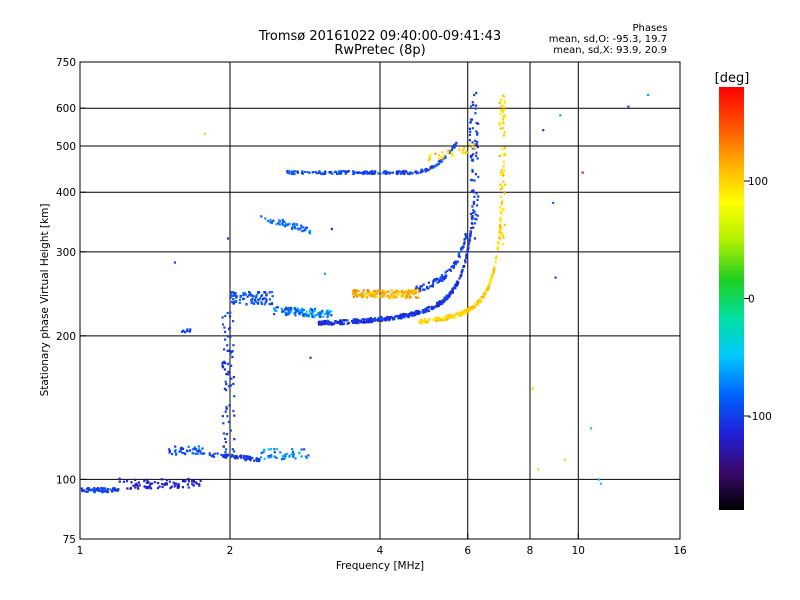 This screenshot has width=800, height=600. Describe the element at coordinates (601, 483) in the screenshot. I see `scatter-point` at that location.